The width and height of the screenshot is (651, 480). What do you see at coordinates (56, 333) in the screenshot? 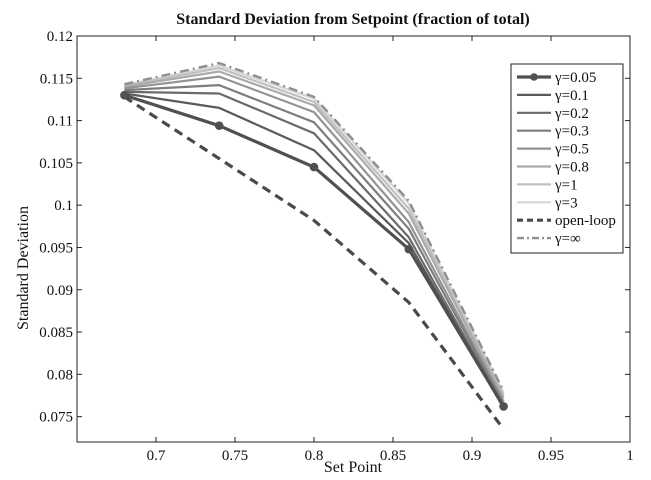
I see `y-tick-label: 0.085` at bounding box center [56, 333].